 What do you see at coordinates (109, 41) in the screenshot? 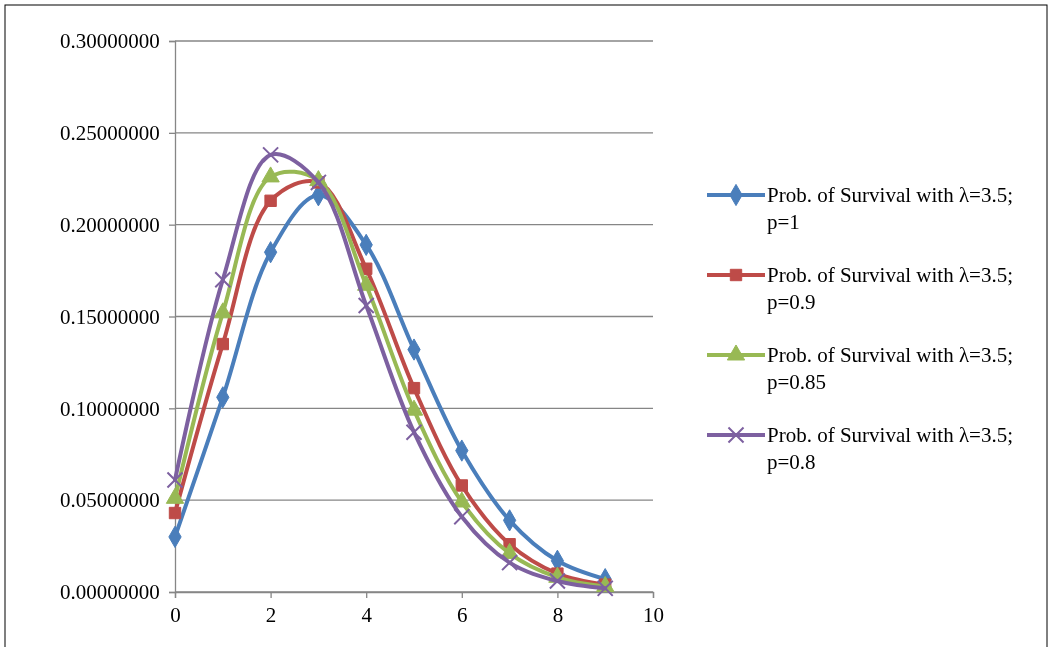
I see `y-tick-label: 0.30000000` at bounding box center [109, 41].